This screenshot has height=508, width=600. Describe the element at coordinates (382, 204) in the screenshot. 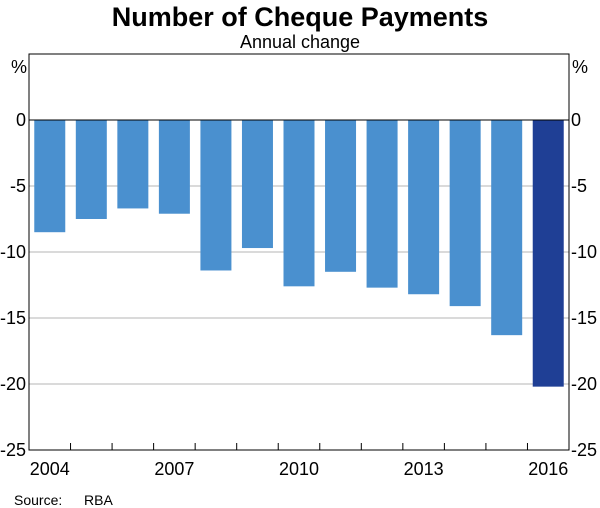

I see `bar-2012` at that location.